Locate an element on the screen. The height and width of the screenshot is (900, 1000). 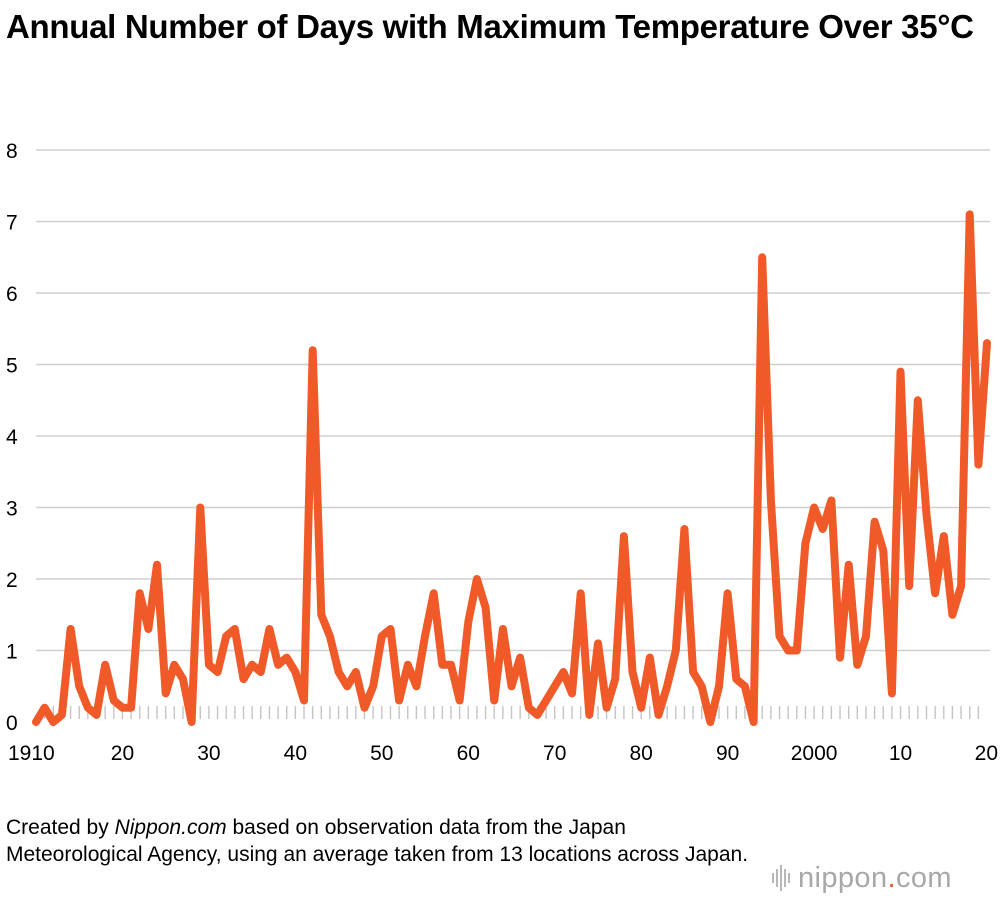
x-tick-label: 30 is located at coordinates (208, 753).